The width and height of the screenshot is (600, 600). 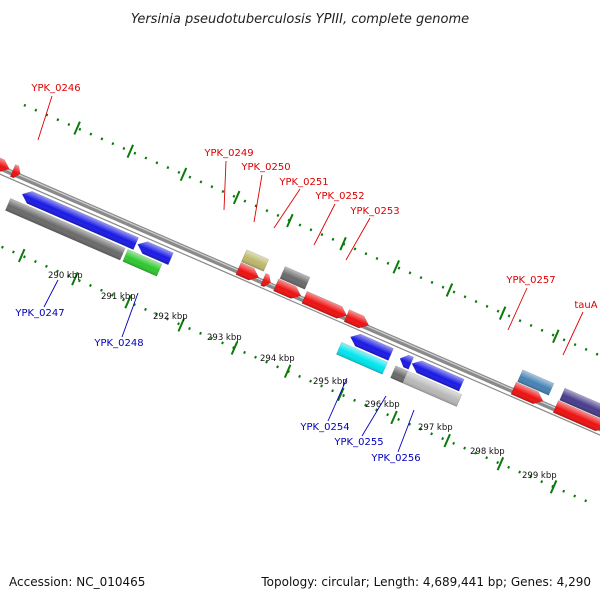 I want to click on feature-fwd-g-shade, so click(x=576, y=415).